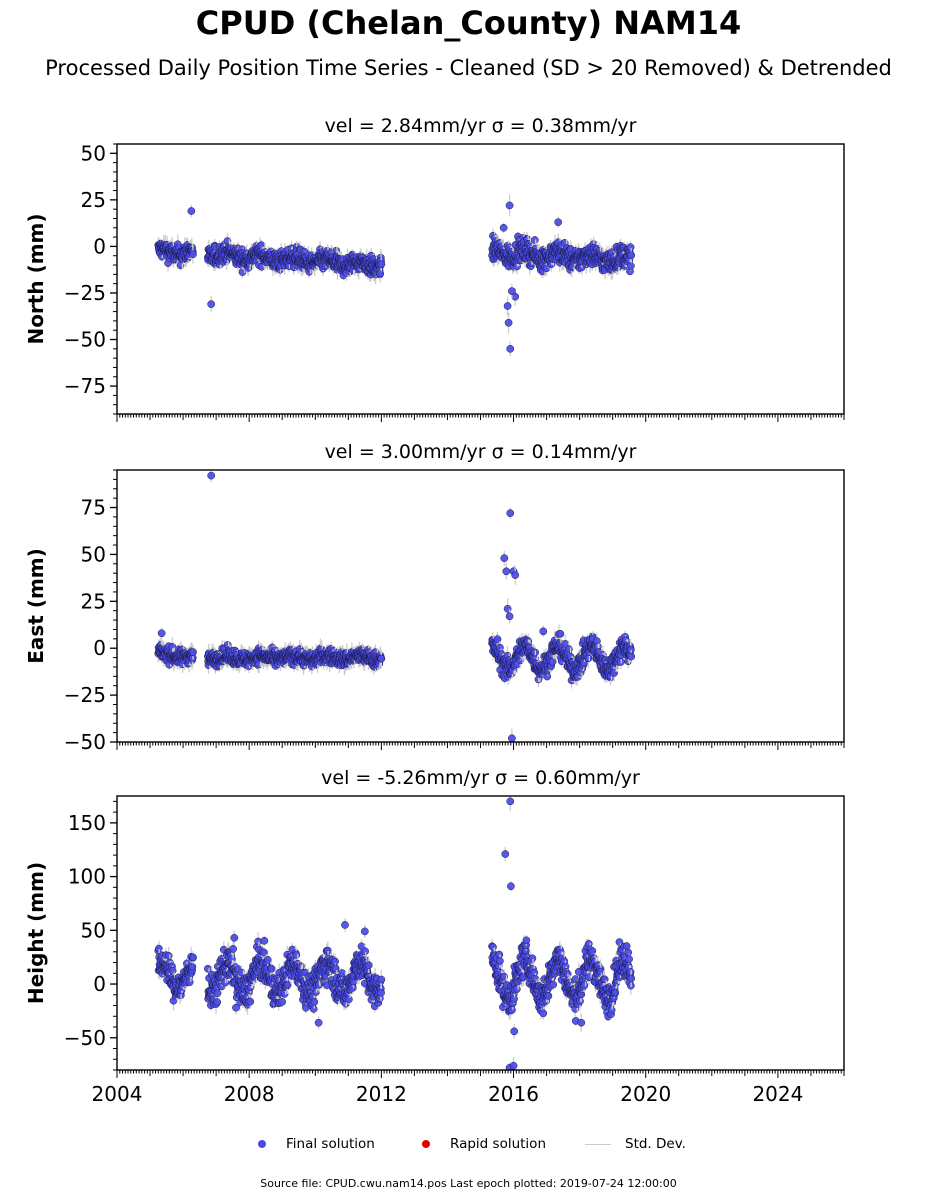  Describe the element at coordinates (99, 246) in the screenshot. I see `y-tick-label: 0` at that location.